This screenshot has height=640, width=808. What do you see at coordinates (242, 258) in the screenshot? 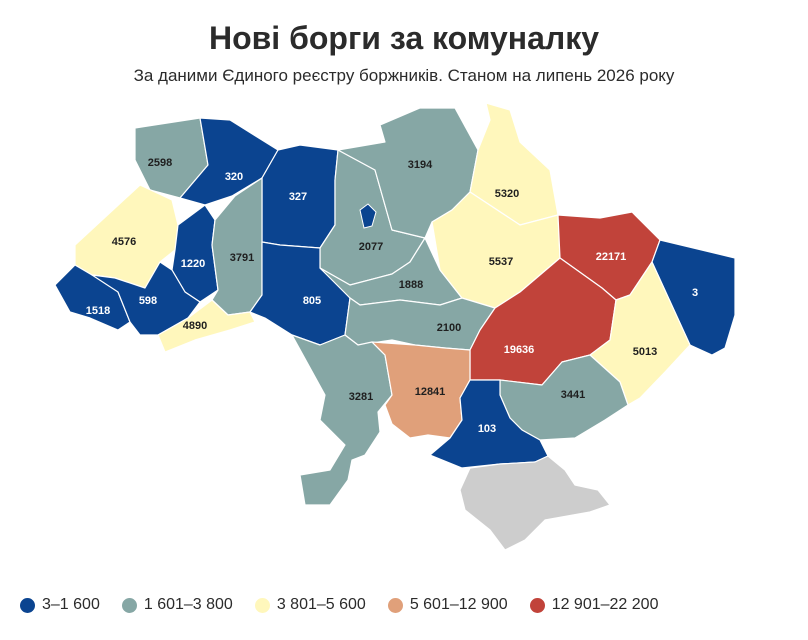
I see `region-value-khmelnytskyi: 3791` at bounding box center [242, 258].